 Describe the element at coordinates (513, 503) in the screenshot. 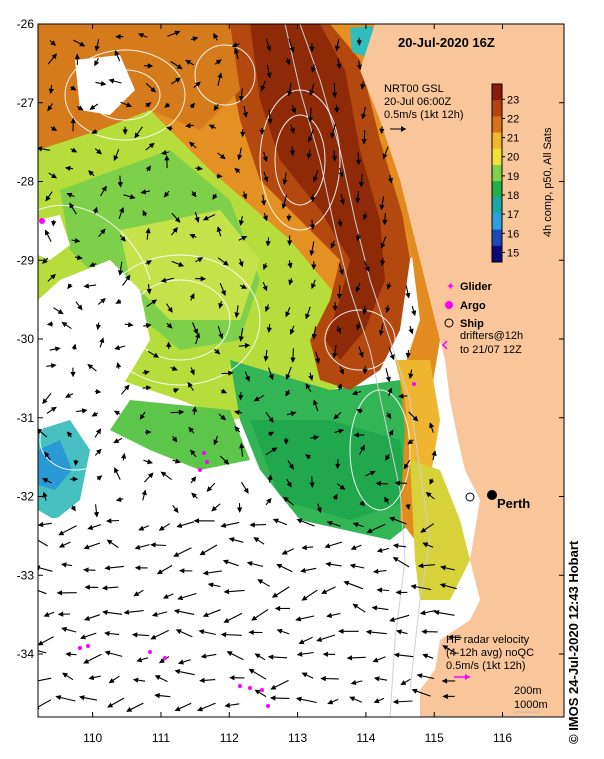

I see `perth-label: Perth` at that location.